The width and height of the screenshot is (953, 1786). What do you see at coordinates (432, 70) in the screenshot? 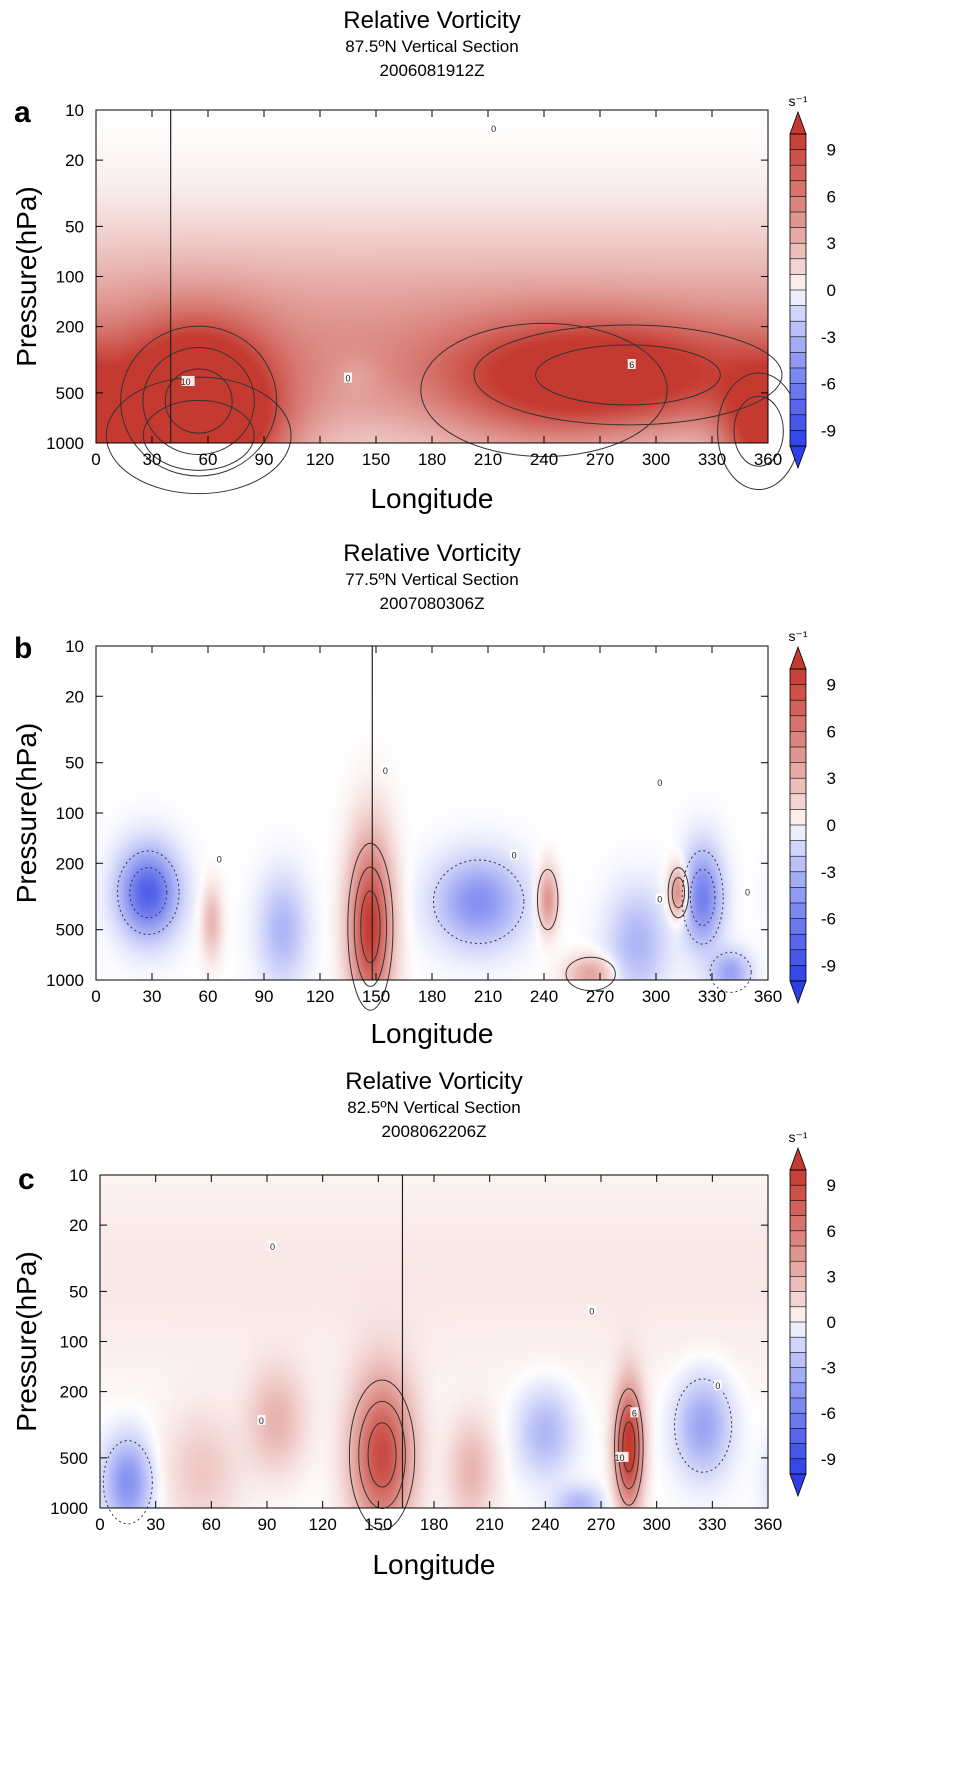
I see `chart-time-label: 2006081912Z` at bounding box center [432, 70].